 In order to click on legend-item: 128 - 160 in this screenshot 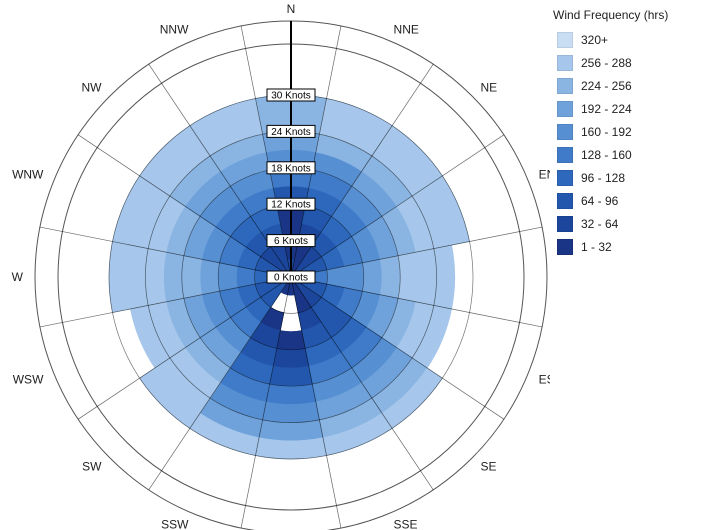, I will do `click(628, 154)`.